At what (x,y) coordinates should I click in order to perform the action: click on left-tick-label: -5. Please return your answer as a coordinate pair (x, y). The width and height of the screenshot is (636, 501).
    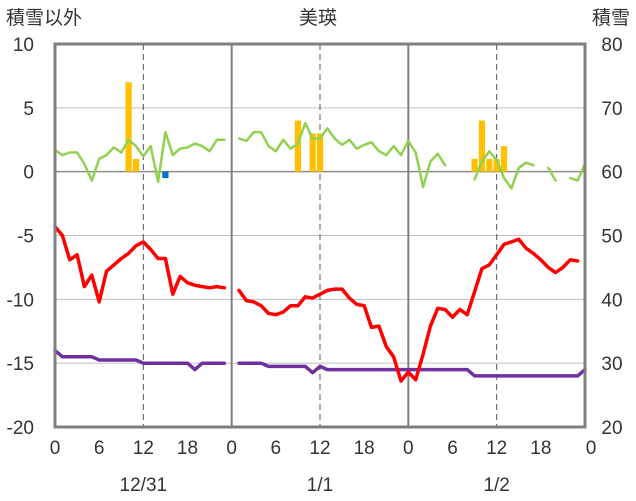
    Looking at the image, I should click on (25, 237).